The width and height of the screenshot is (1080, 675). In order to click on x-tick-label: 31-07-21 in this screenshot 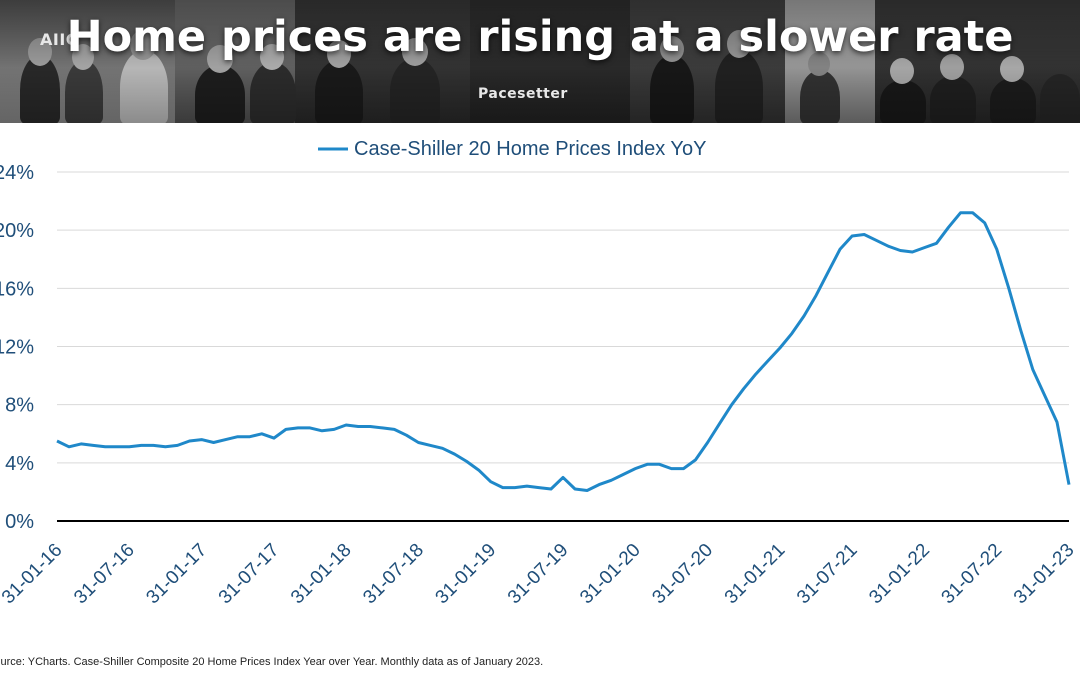, I will do `click(827, 574)`.